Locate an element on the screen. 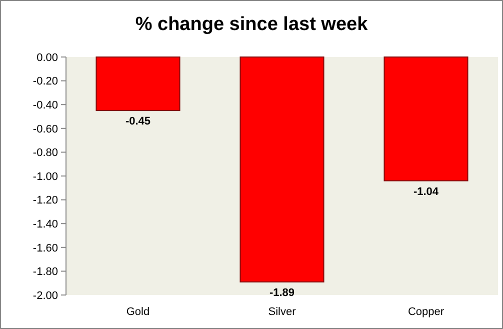 The image size is (503, 329). data-label: -1.89 is located at coordinates (282, 292).